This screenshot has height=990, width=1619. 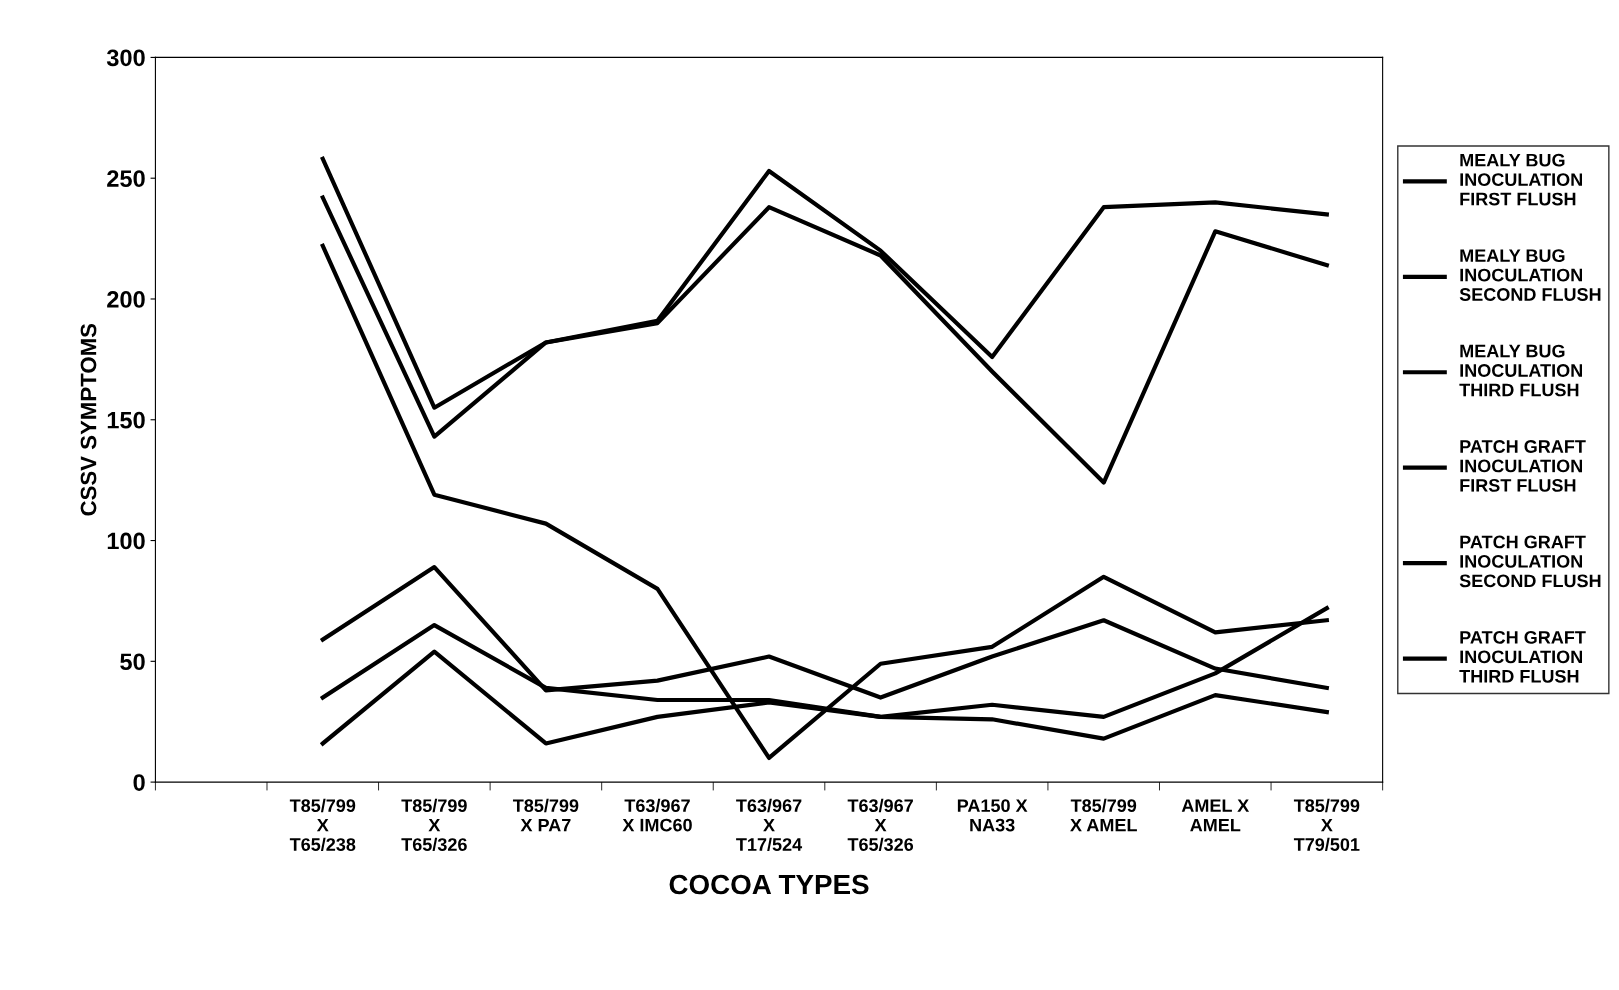 I want to click on y-tick-label: 300, so click(x=125, y=58).